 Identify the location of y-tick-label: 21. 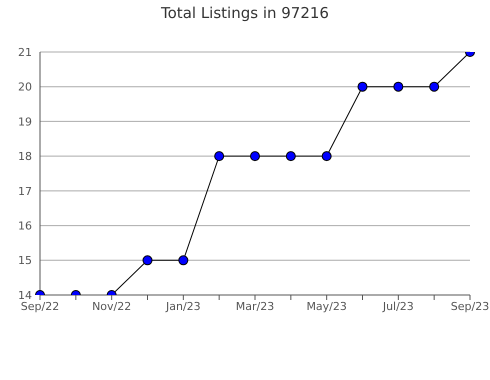
(25, 52).